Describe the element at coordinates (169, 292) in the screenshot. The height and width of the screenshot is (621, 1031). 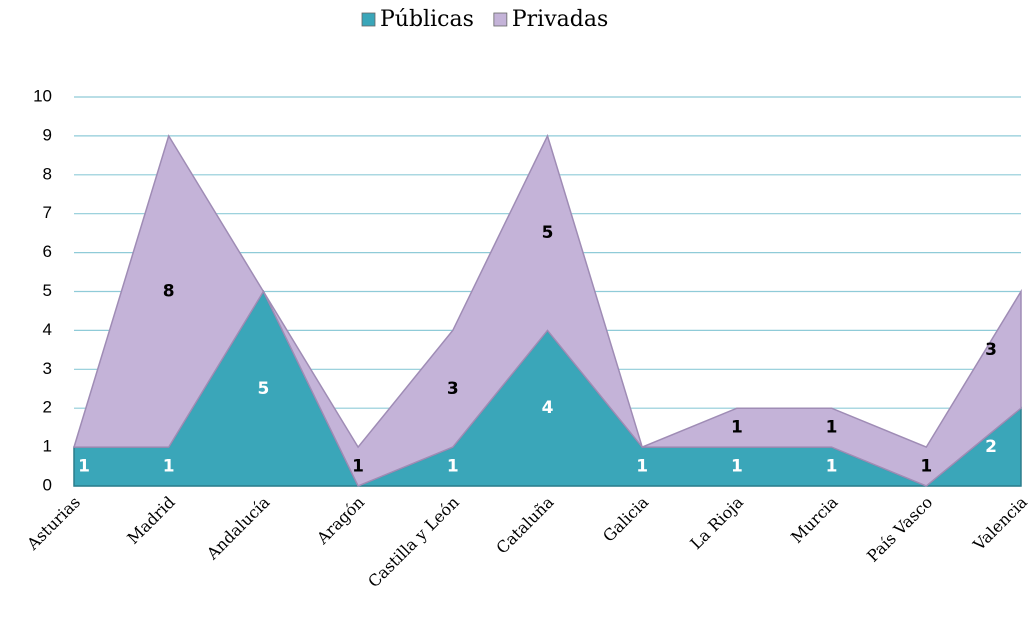
I see `data-label: 8` at that location.